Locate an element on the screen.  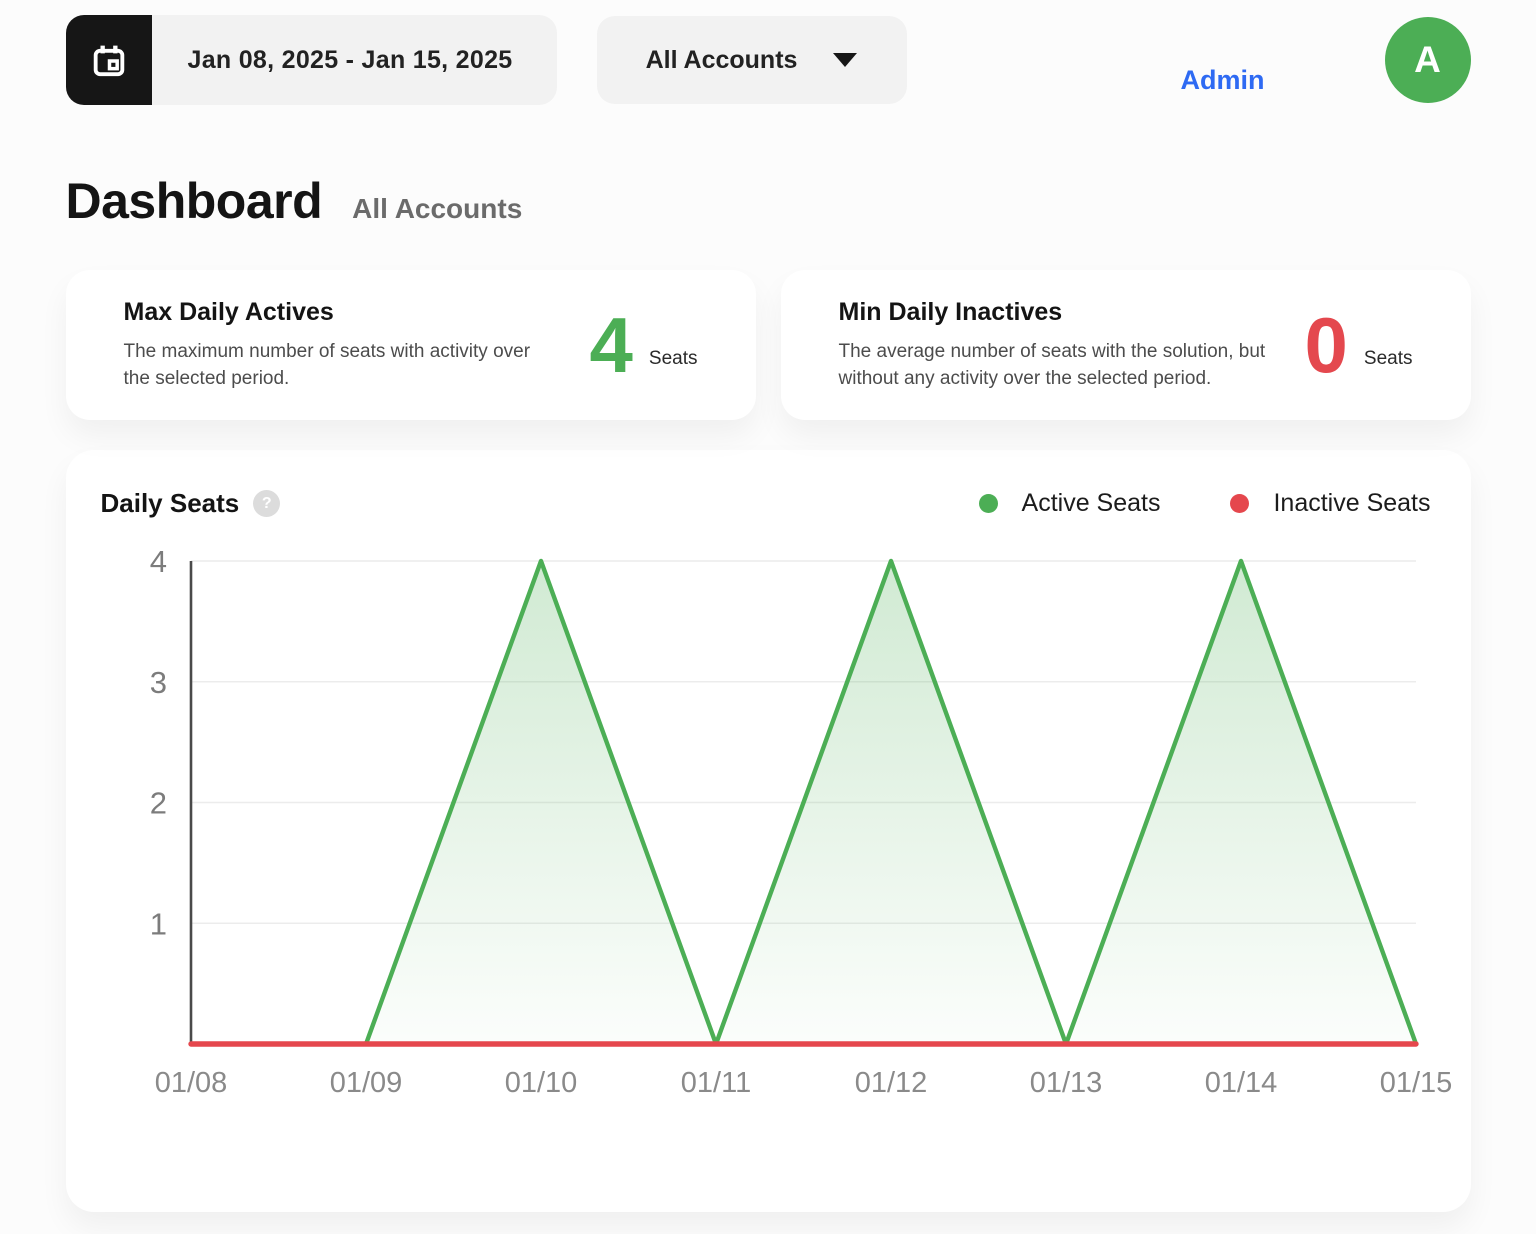
y-tick-label: 3 is located at coordinates (157, 682).